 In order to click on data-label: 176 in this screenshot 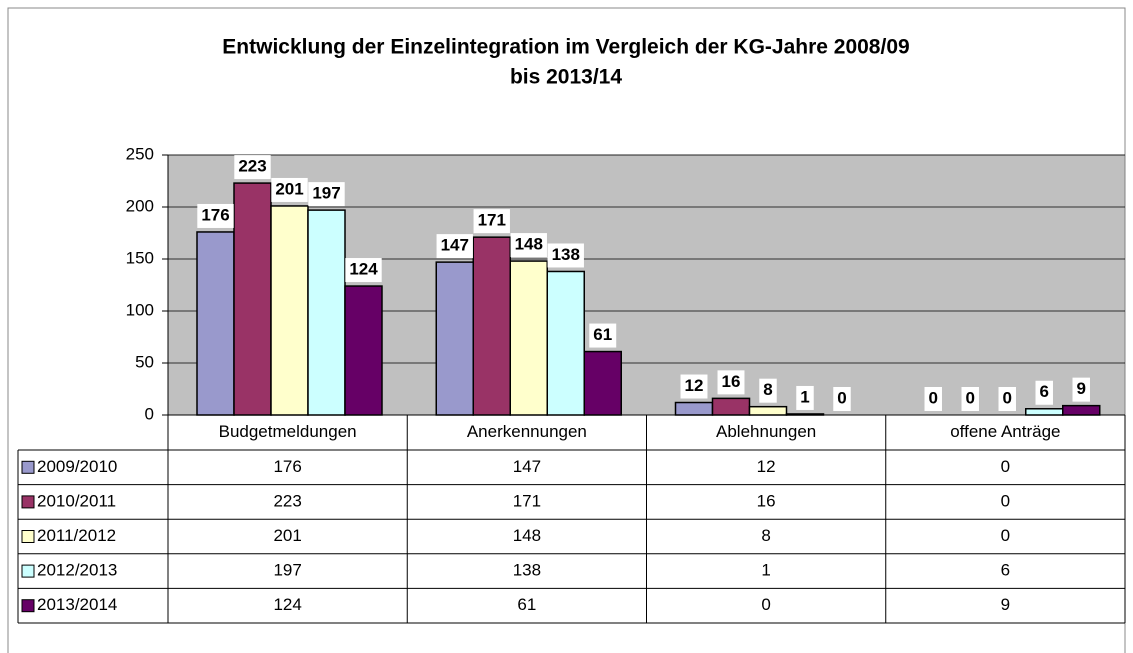, I will do `click(215, 214)`.